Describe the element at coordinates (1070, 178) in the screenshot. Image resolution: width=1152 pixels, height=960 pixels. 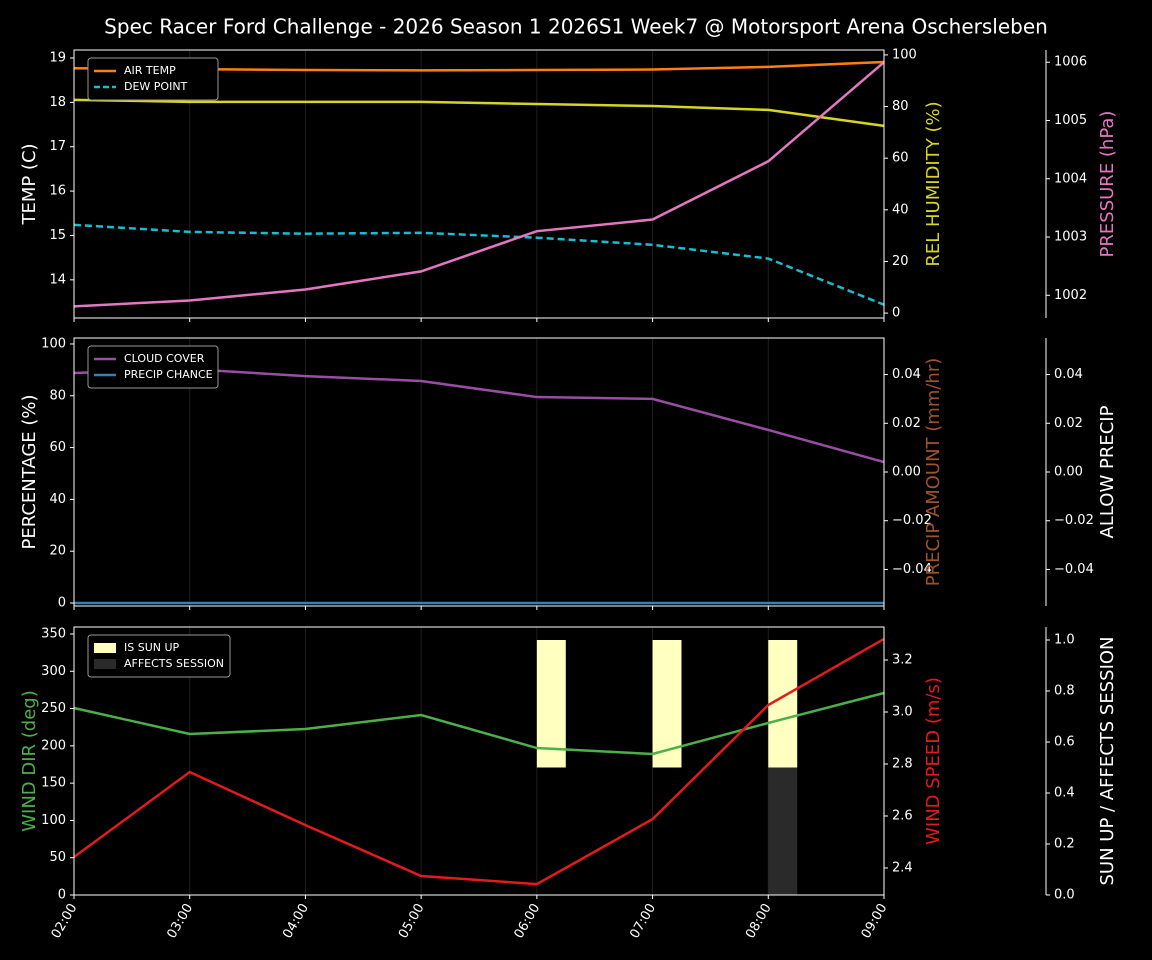
I see `y3-tick-label: 1004` at that location.